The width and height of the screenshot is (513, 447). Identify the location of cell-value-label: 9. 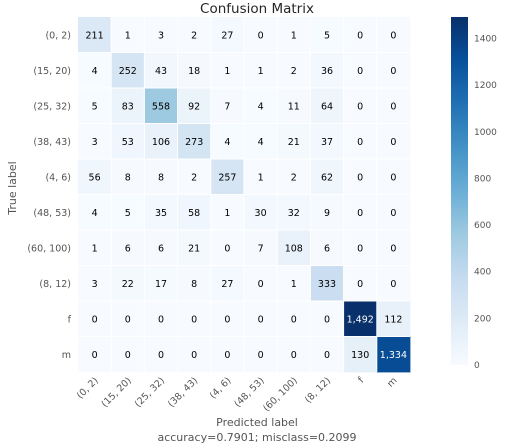
(327, 213).